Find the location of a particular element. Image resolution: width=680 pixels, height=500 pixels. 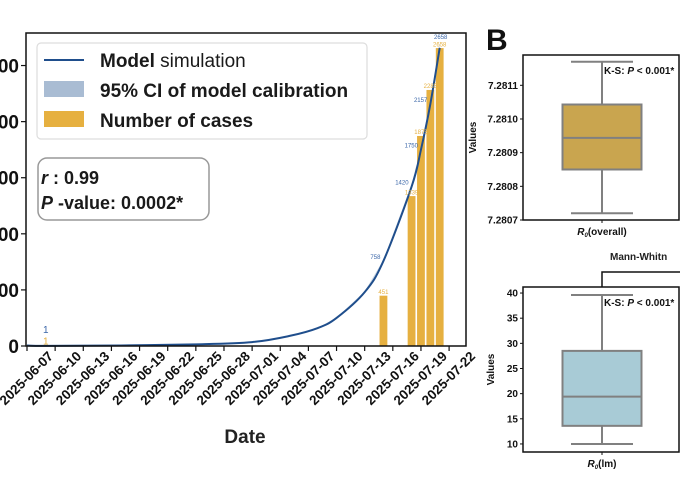

panel-label-b: B is located at coordinates (497, 40).